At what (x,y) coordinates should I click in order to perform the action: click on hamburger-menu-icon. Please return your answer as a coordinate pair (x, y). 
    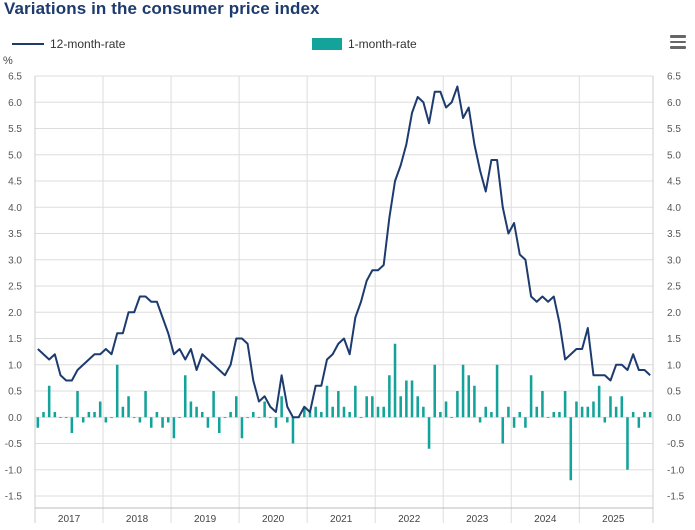
    Looking at the image, I should click on (678, 42).